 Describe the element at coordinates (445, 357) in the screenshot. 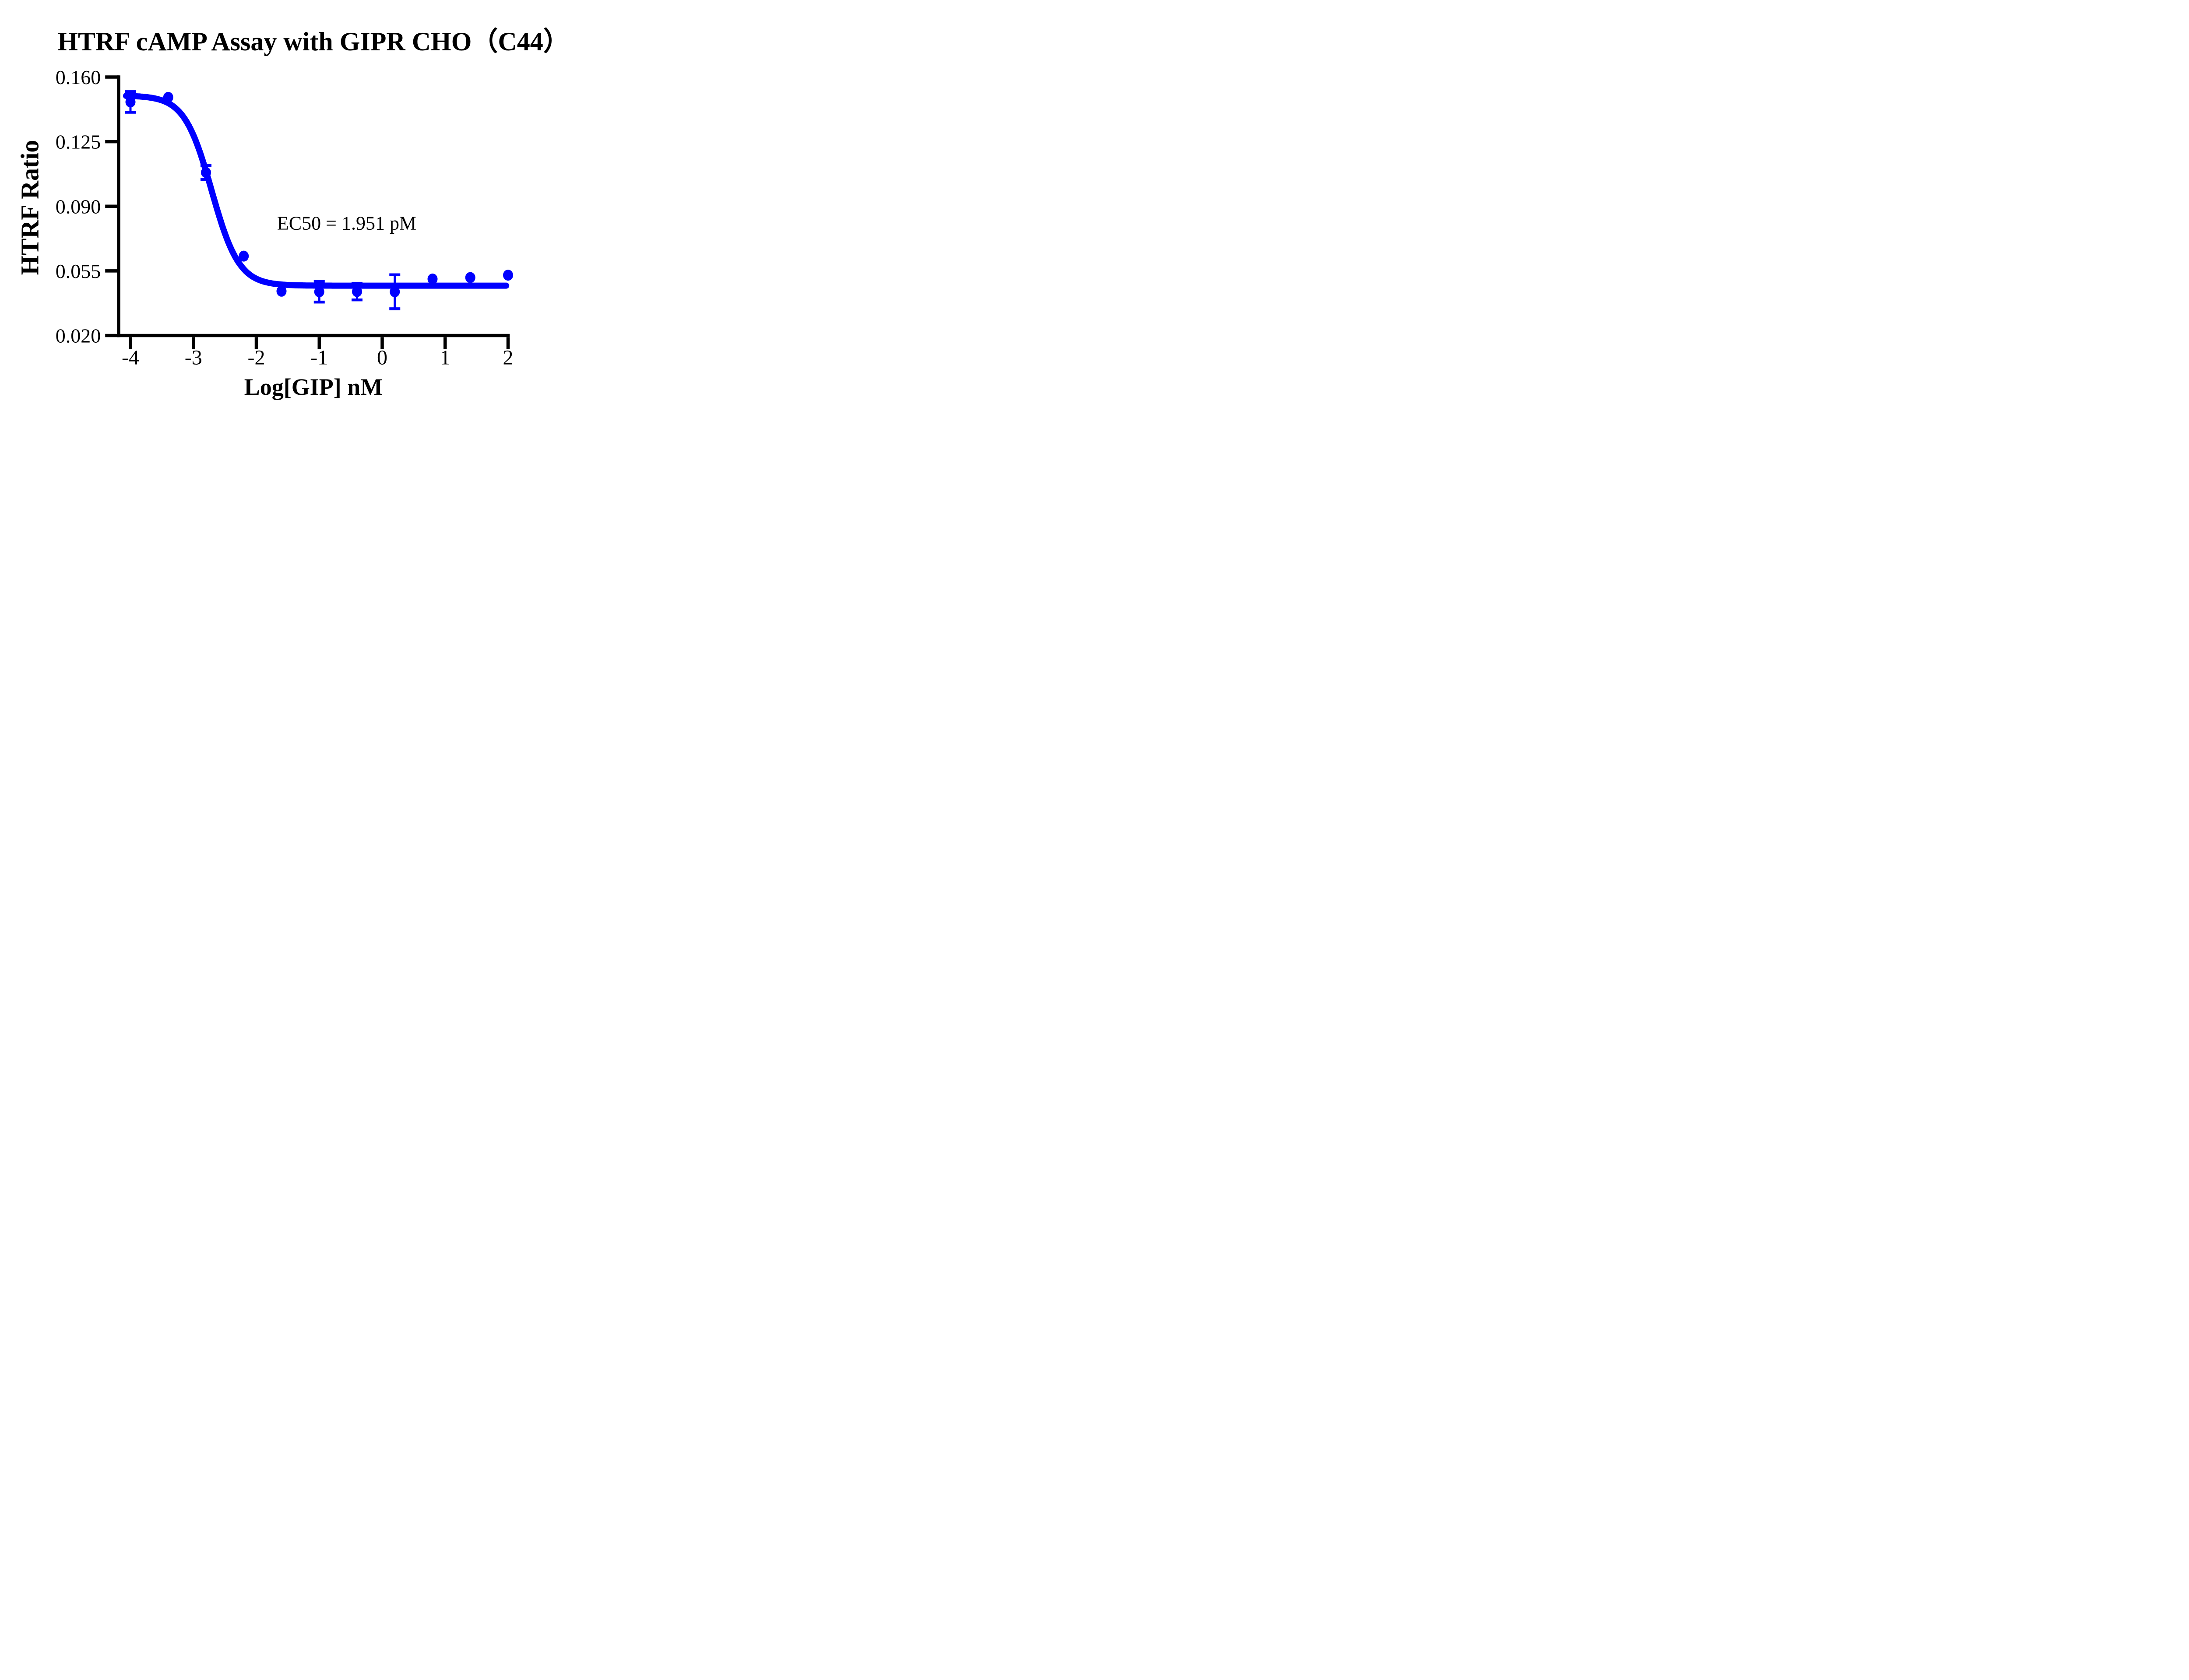

I see `x-tick-label: 1` at that location.